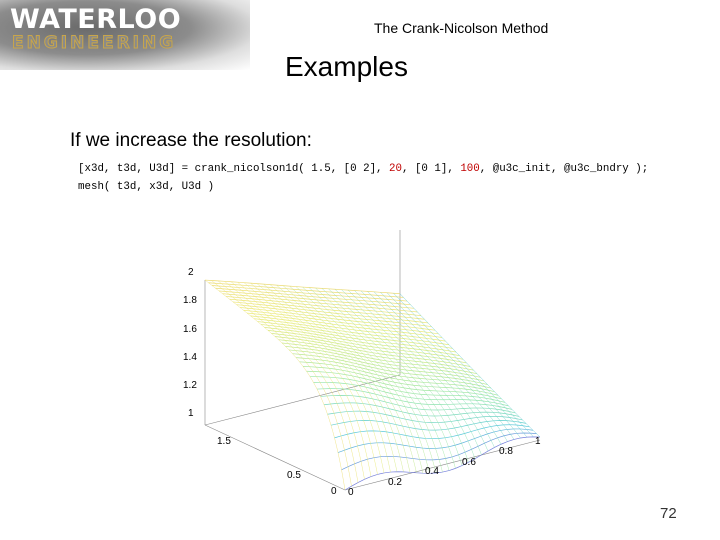 This screenshot has height=540, width=720. What do you see at coordinates (191, 413) in the screenshot?
I see `z-tick-label: 1` at bounding box center [191, 413].